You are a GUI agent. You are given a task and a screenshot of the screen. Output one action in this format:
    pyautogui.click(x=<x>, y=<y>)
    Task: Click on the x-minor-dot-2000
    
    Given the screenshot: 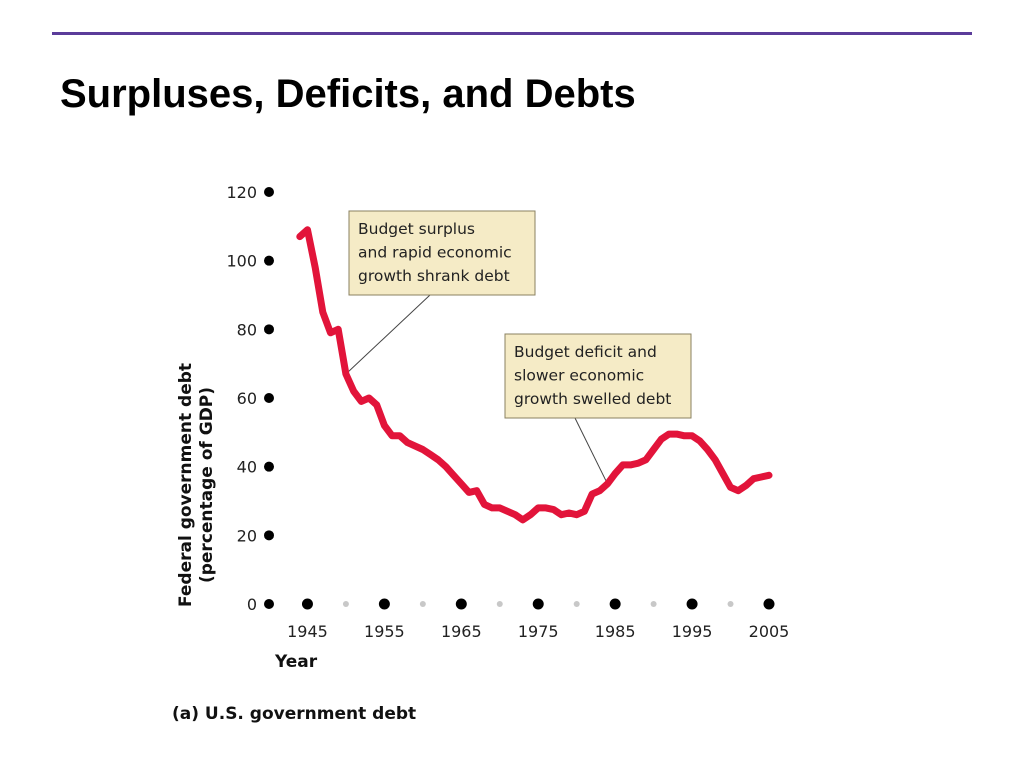 What is the action you would take?
    pyautogui.click(x=730, y=604)
    